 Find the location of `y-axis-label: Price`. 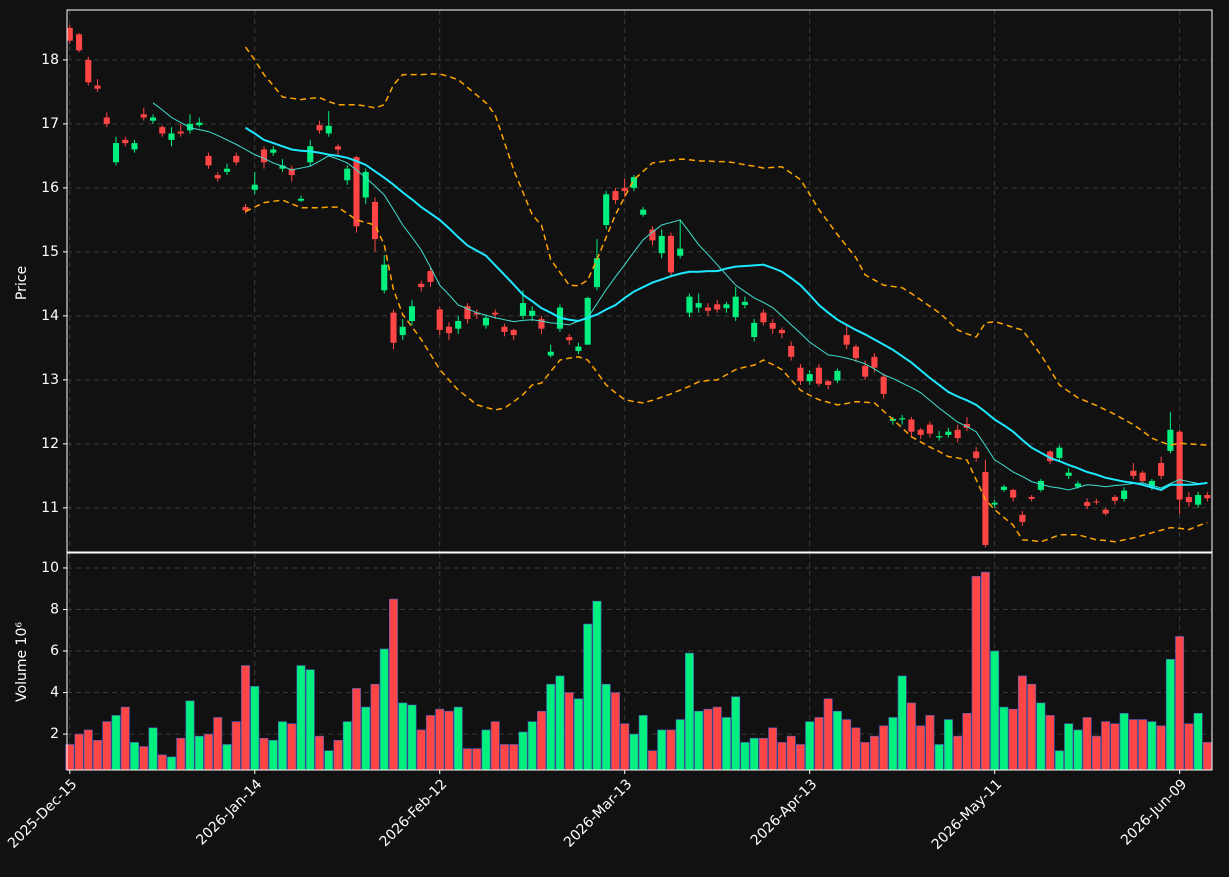

y-axis-label: Price is located at coordinates (22, 283).